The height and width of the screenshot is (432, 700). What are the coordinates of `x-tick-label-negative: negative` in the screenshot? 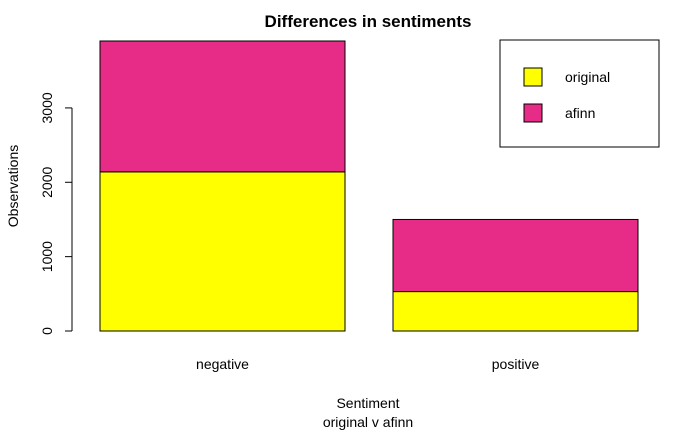 It's located at (222, 364).